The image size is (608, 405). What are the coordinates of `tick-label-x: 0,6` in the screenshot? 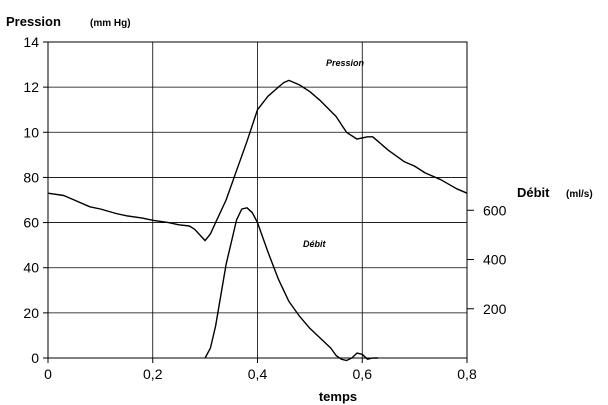 It's located at (363, 374).